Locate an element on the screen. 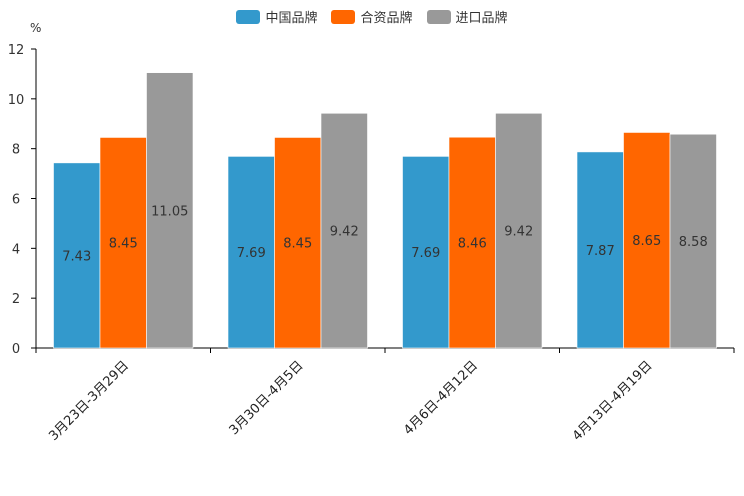 The image size is (744, 496). y-tick-label: 4 is located at coordinates (16, 249).